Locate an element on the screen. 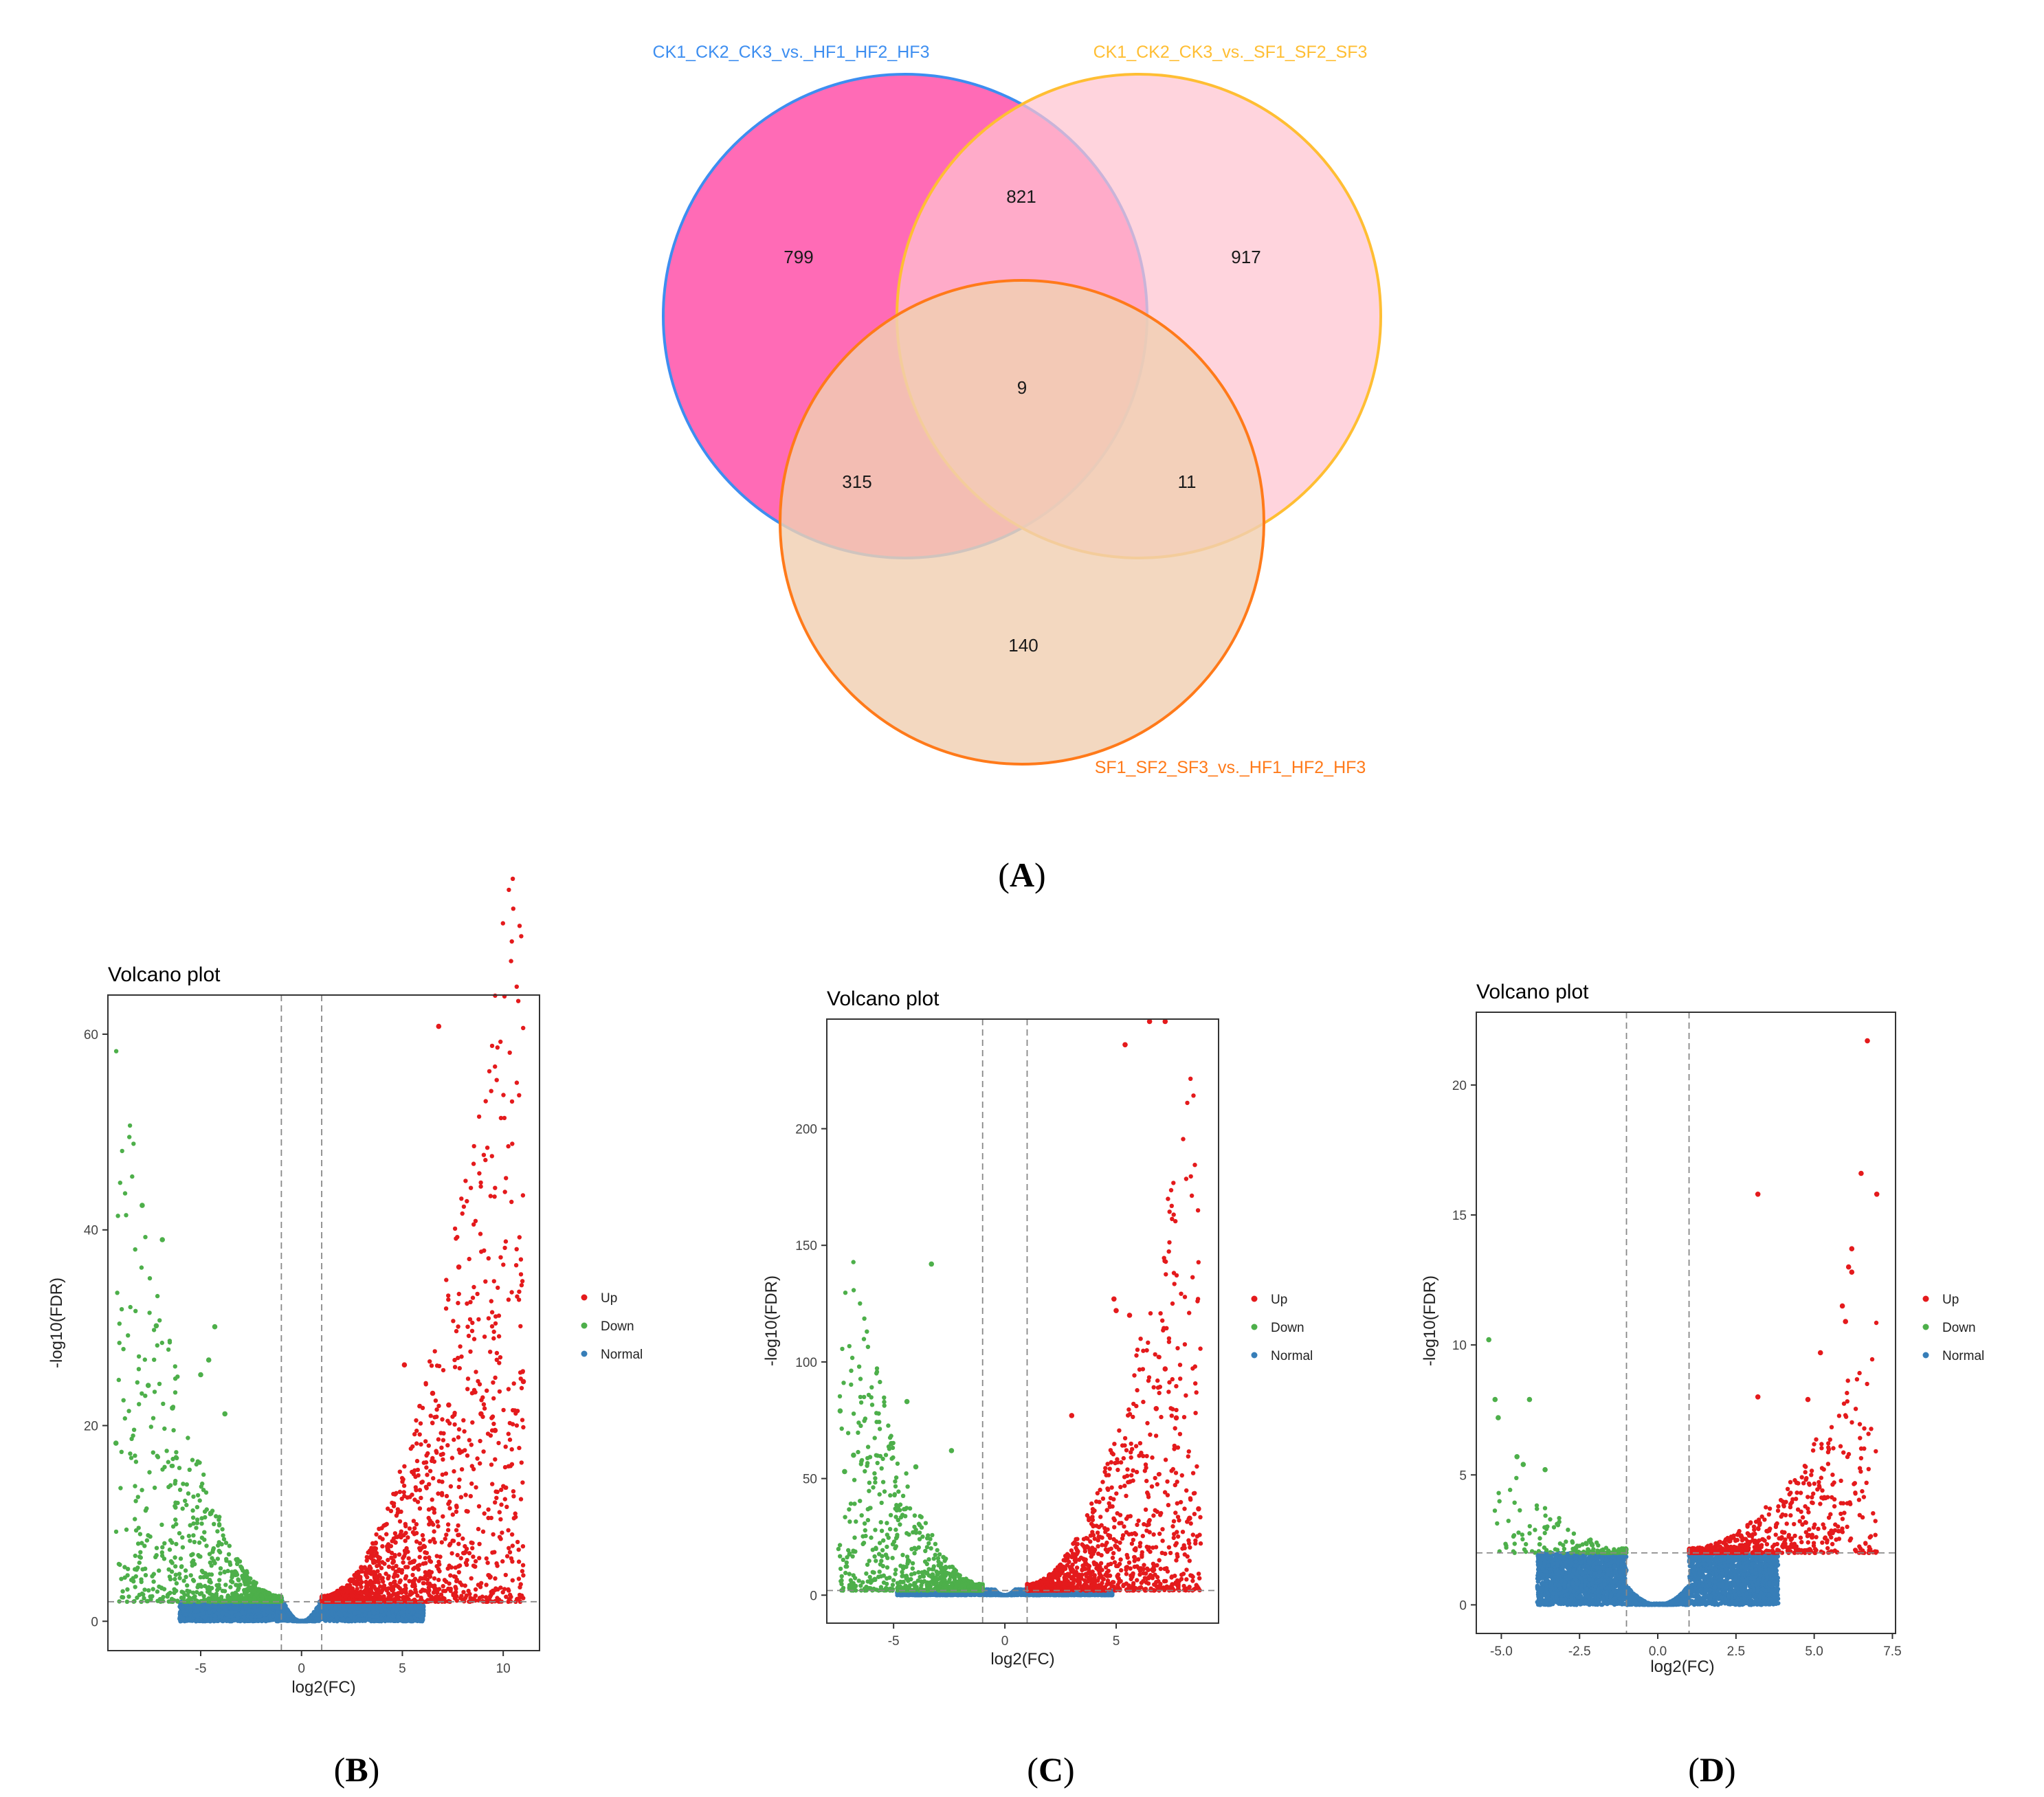 Image resolution: width=2044 pixels, height=1797 pixels. x-axis-title: log2(FC) is located at coordinates (323, 1688).